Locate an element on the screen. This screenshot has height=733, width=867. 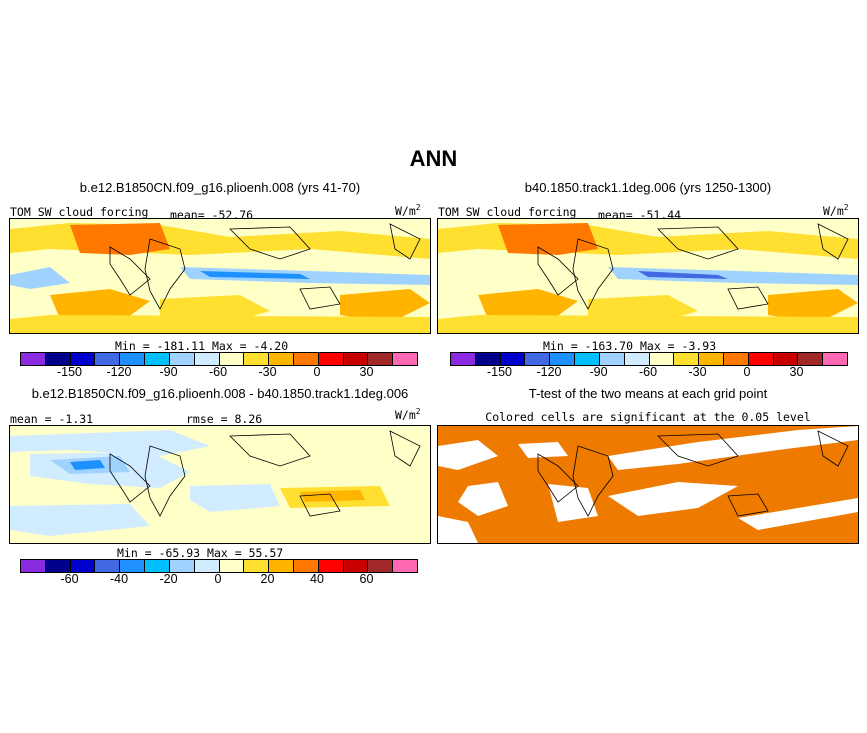
variable-label-top-left: TOM SW cloud forcing is located at coordinates (79, 212).